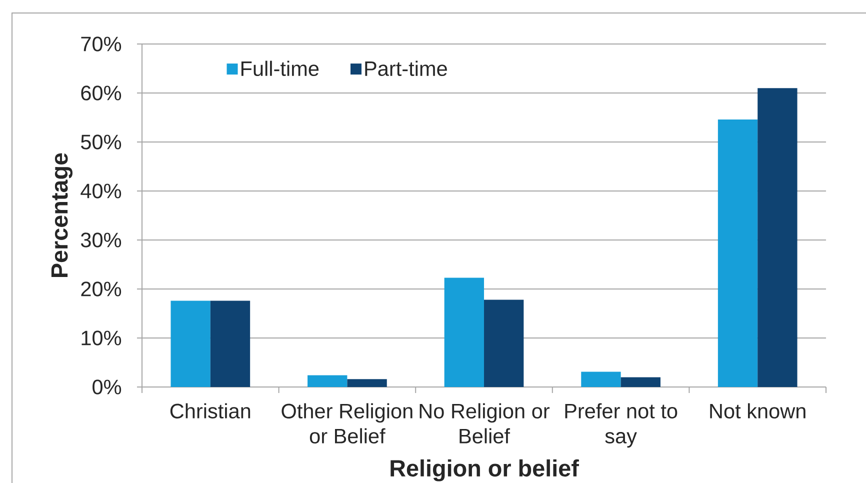 This screenshot has width=866, height=483. I want to click on x-tick-label: No Religion or Belief, so click(485, 423).